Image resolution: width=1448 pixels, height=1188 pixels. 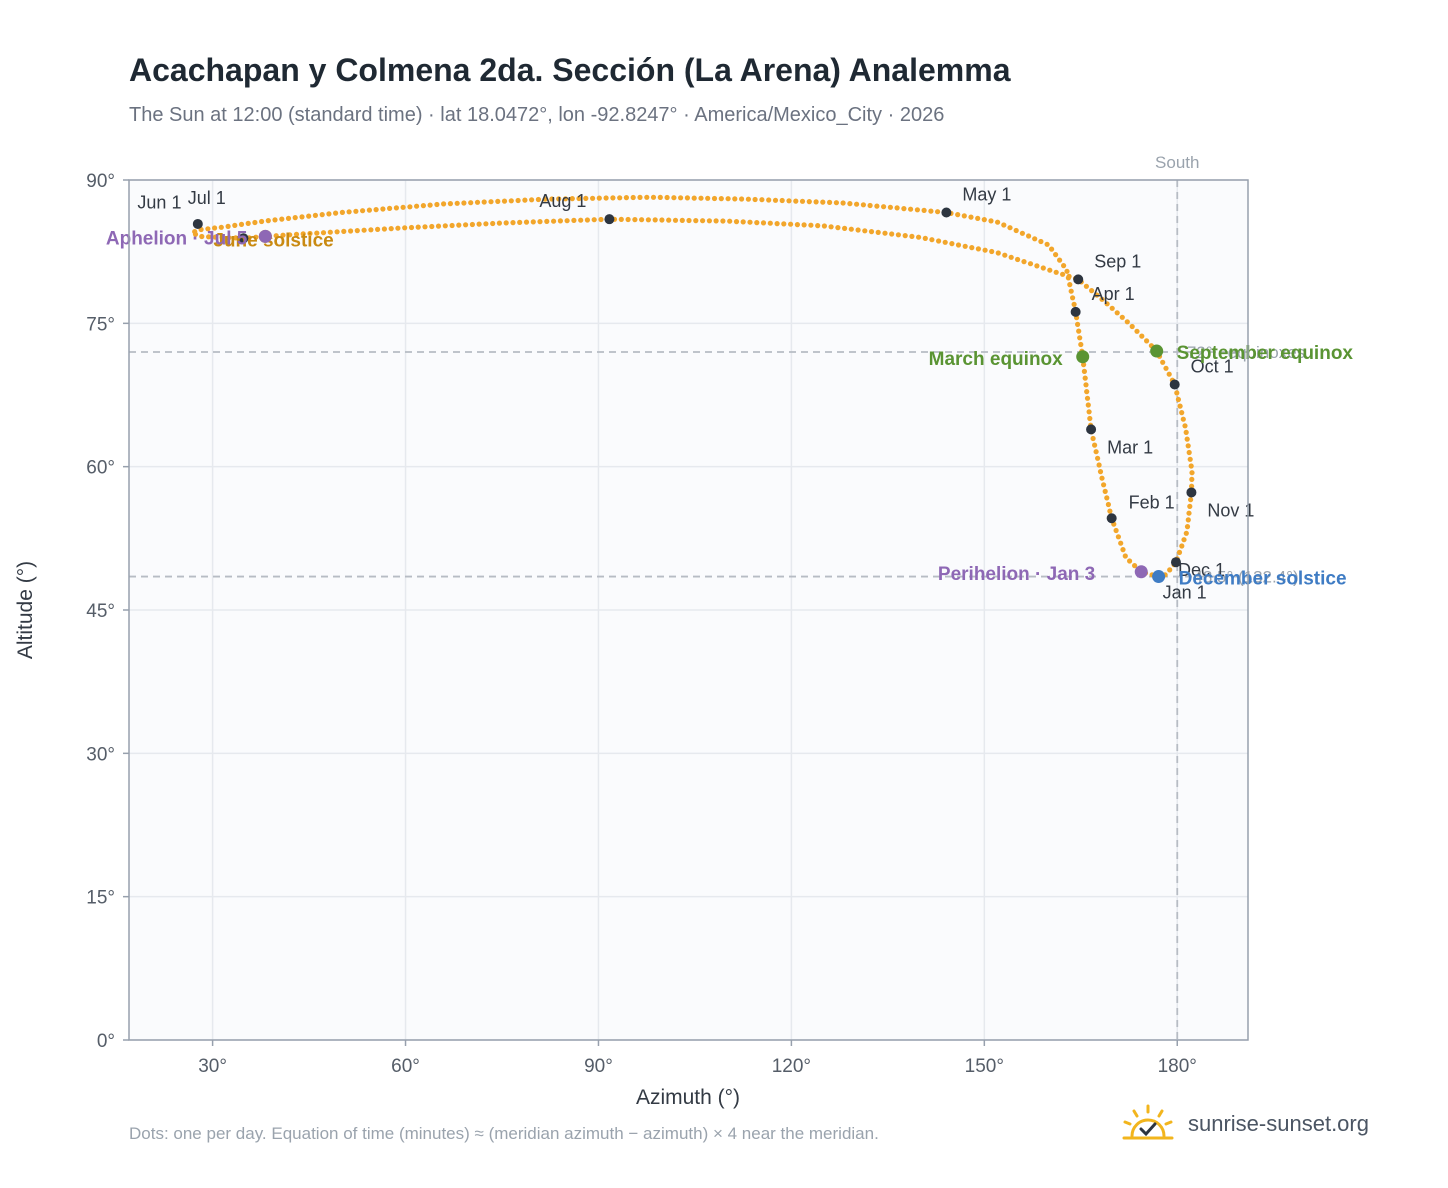 I want to click on event-label: Perihelion · Jan 3, so click(x=1016, y=574).